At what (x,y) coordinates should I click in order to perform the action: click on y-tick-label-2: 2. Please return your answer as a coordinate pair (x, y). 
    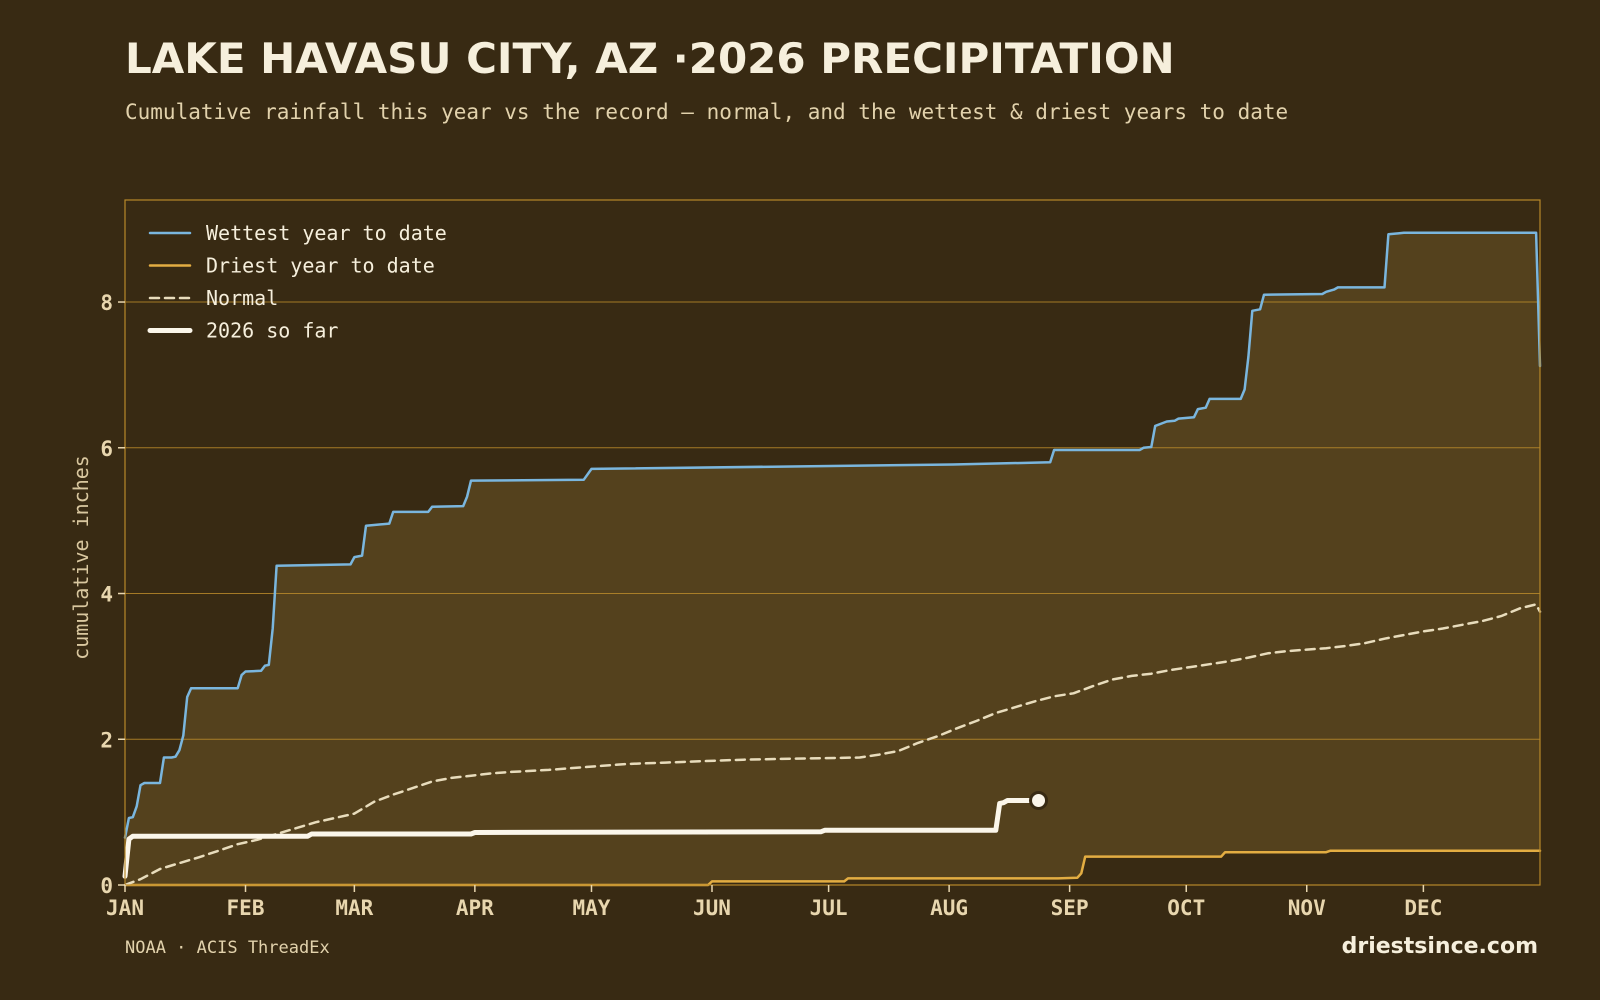
    Looking at the image, I should click on (106, 740).